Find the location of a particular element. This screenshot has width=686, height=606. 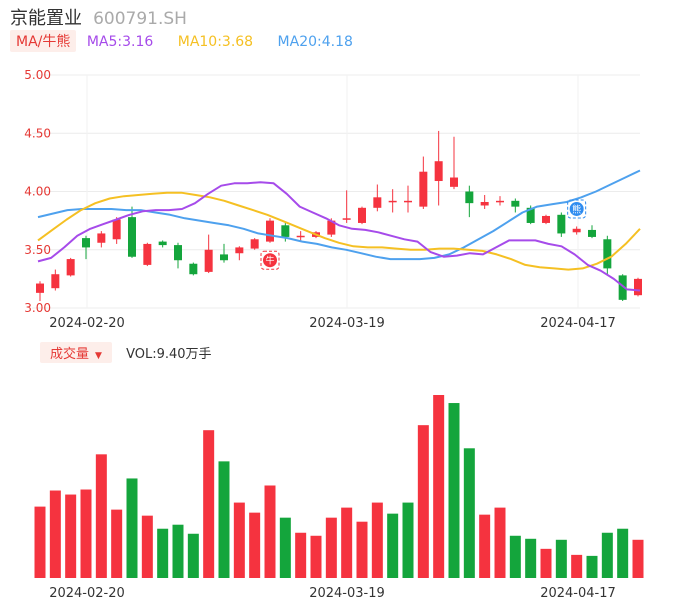

x-tick-label: 2024-03-19 is located at coordinates (347, 323).